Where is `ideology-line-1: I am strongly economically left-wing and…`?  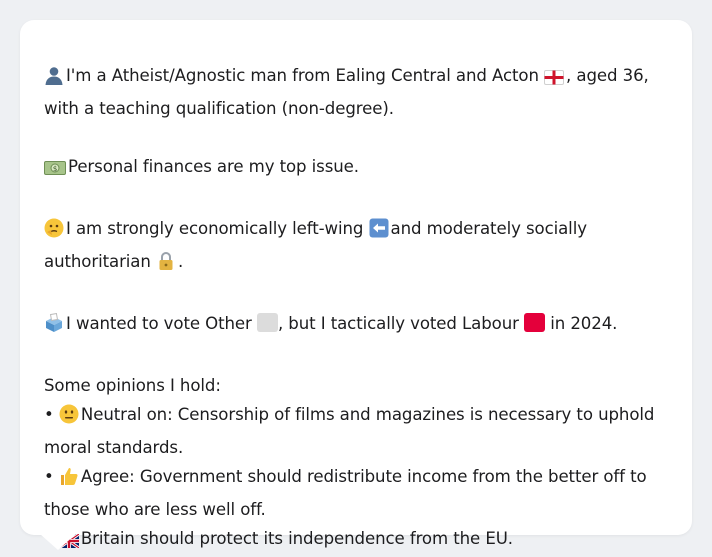
ideology-line-1: I am strongly economically left-wing and… is located at coordinates (356, 230).